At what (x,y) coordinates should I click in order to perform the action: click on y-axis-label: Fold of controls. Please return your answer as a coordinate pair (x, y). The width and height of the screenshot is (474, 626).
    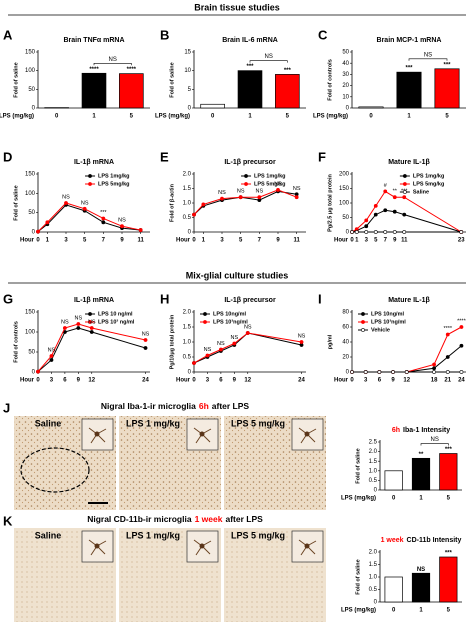
    Looking at the image, I should click on (330, 80).